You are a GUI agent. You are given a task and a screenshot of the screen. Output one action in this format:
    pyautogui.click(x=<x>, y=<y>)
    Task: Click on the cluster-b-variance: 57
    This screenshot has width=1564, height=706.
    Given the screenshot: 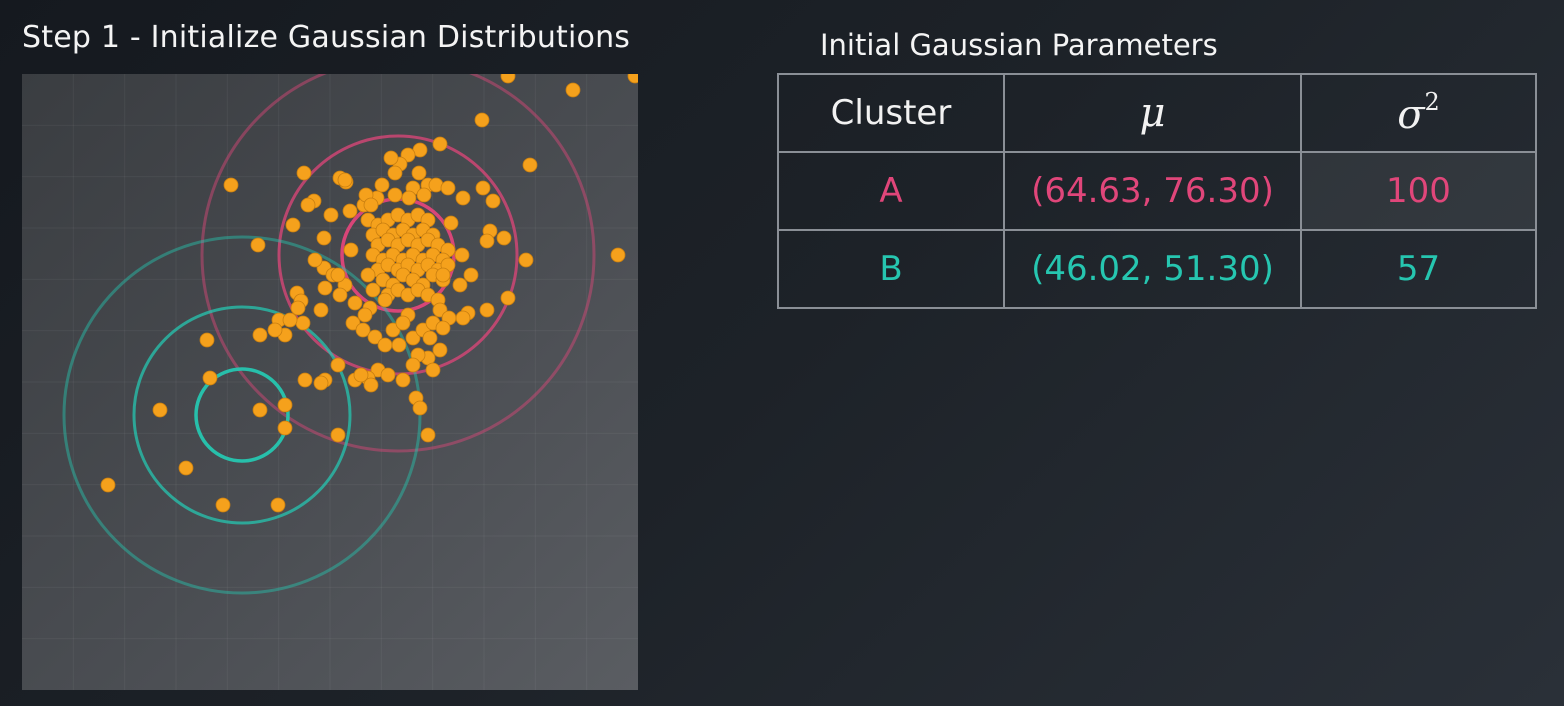 What is the action you would take?
    pyautogui.click(x=1418, y=269)
    